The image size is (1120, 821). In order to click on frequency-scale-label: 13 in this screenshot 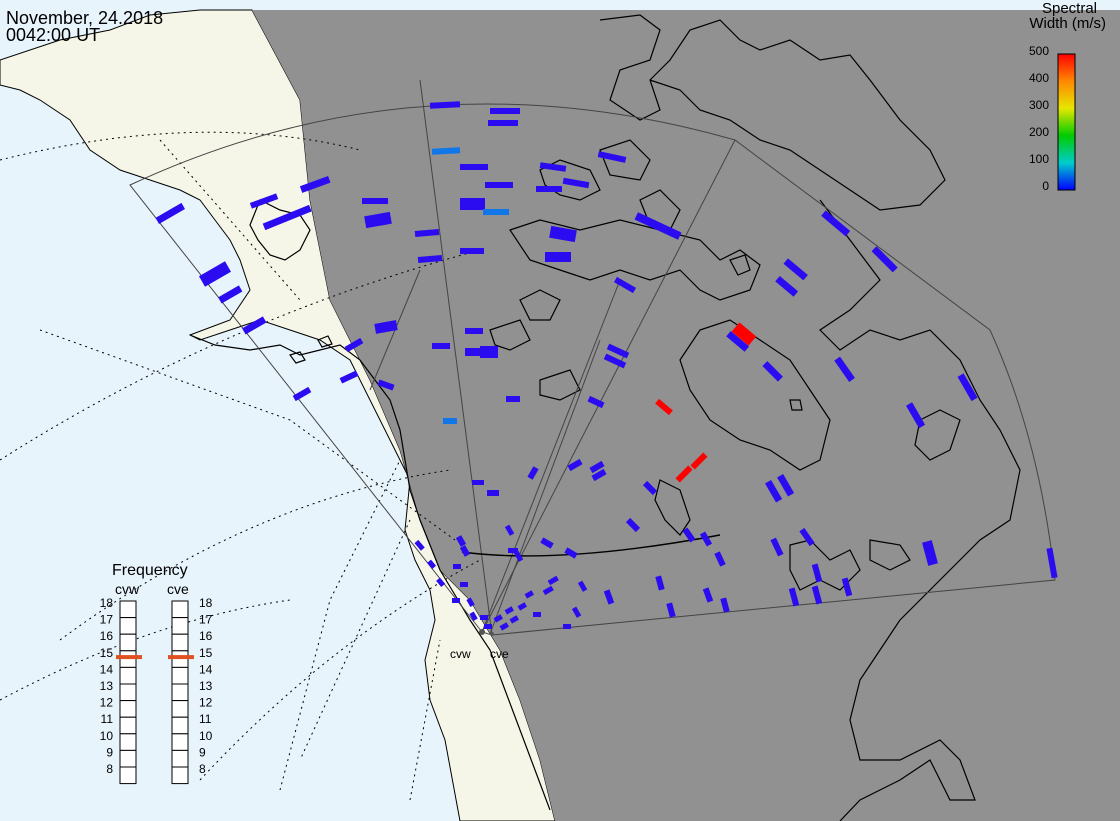, I will do `click(206, 686)`.